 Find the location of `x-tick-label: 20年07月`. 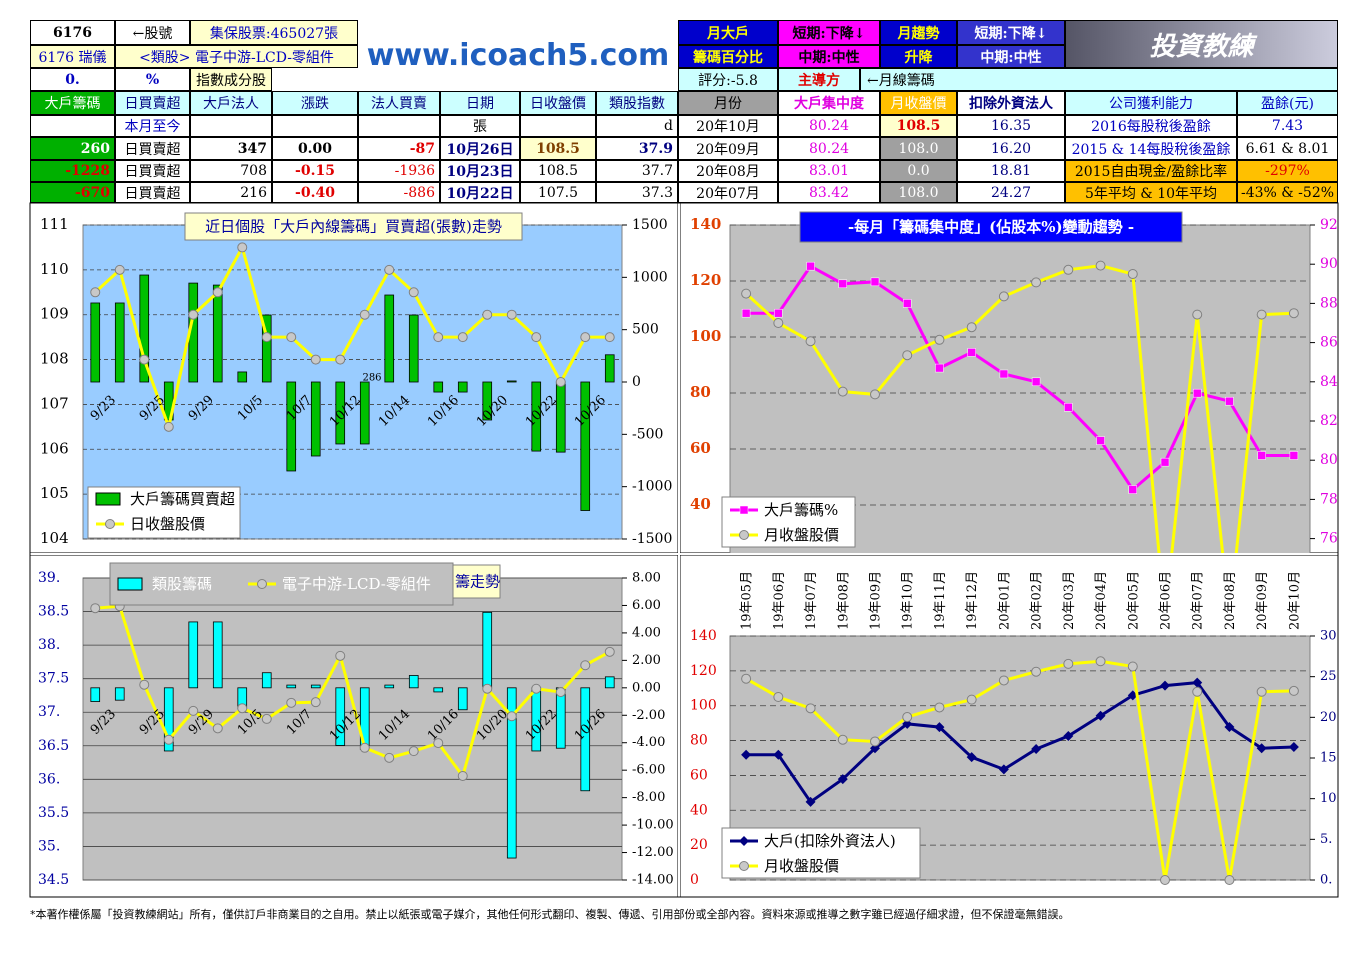

x-tick-label: 20年07月 is located at coordinates (1198, 600).